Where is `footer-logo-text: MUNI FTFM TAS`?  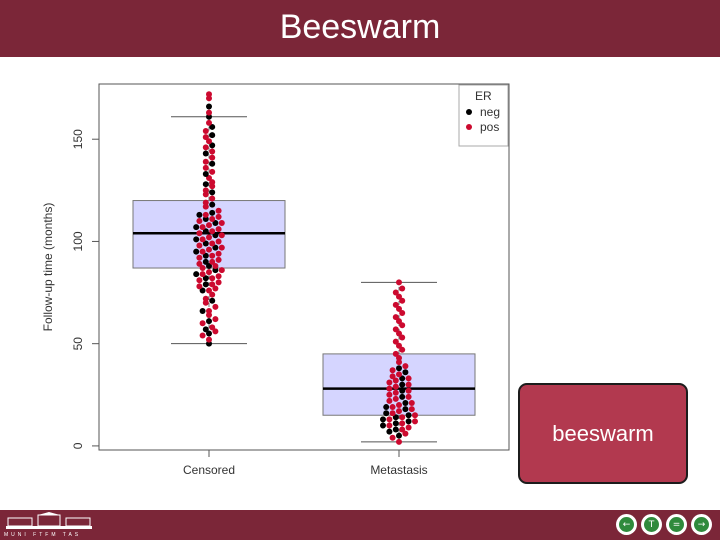 footer-logo-text: MUNI FTFM TAS is located at coordinates (43, 535).